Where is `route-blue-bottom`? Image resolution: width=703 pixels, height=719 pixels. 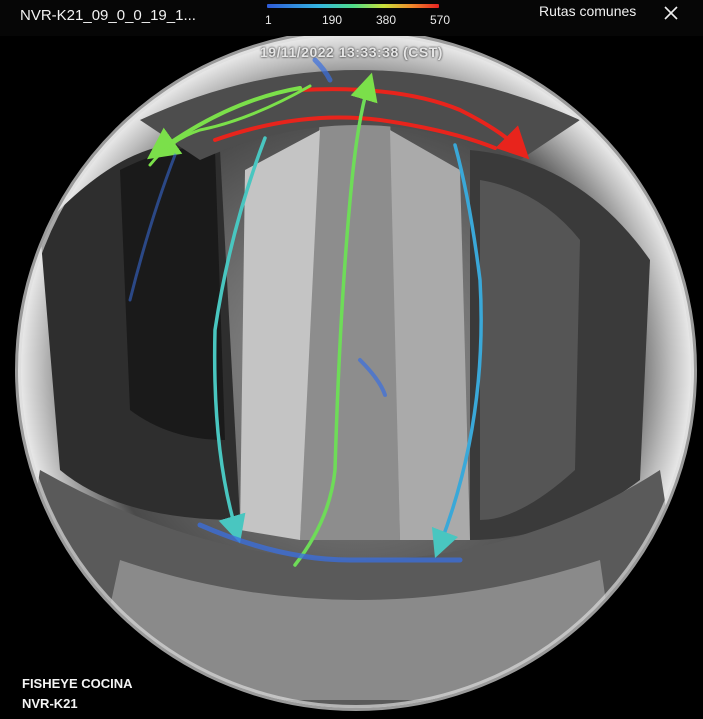 route-blue-bottom is located at coordinates (330, 542).